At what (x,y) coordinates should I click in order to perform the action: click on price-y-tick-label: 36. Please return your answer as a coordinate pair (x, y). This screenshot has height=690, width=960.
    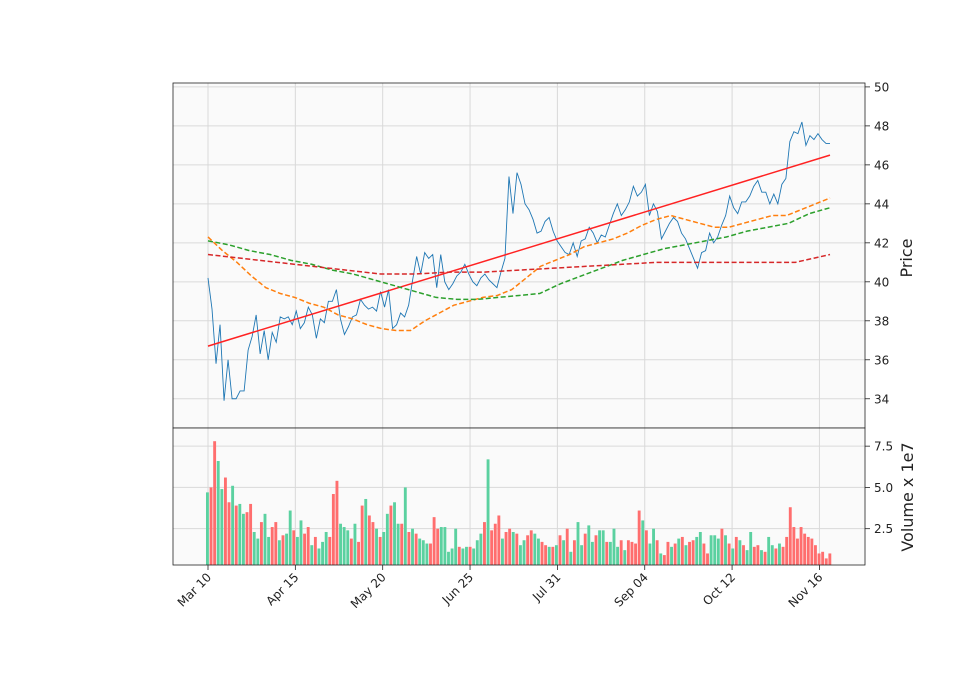
    Looking at the image, I should click on (881, 360).